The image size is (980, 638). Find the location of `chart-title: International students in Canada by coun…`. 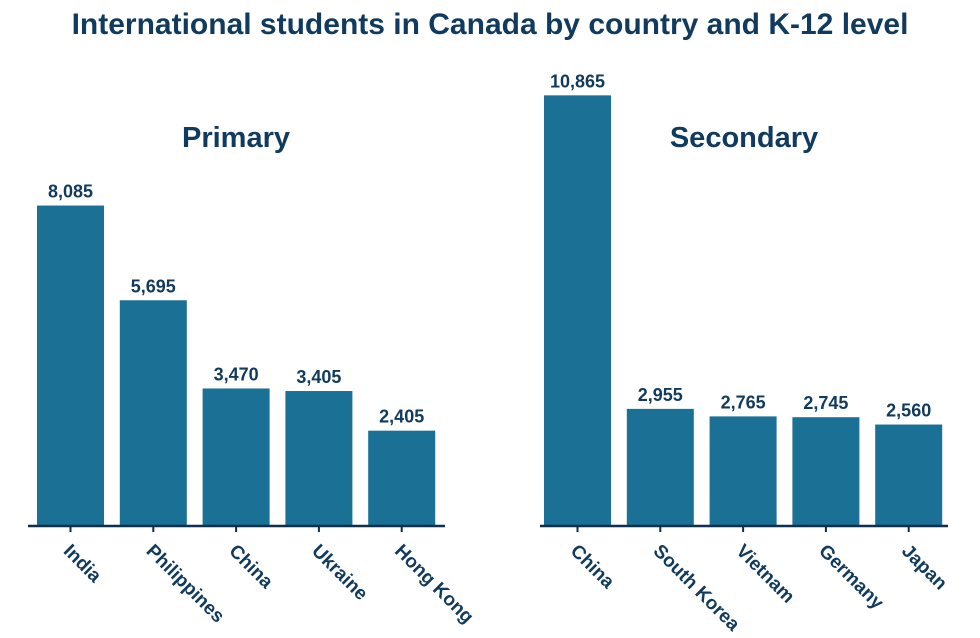

chart-title: International students in Canada by coun… is located at coordinates (490, 24).